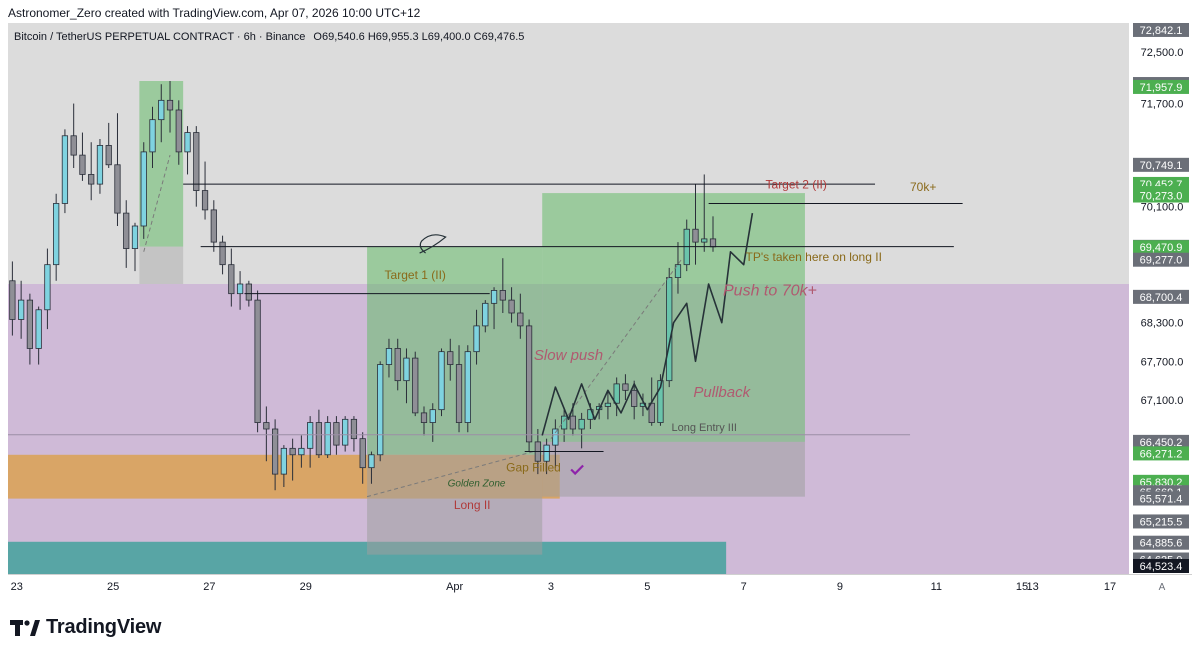  Describe the element at coordinates (1162, 324) in the screenshot. I see `price-axis-tick: 68,300.0` at that location.